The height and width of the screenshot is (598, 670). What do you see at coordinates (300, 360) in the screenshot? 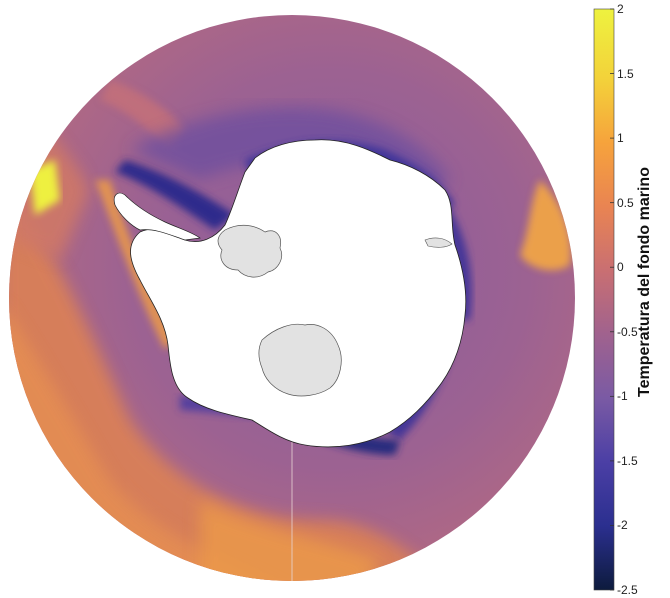
I see `ross-ice-shelf` at bounding box center [300, 360].